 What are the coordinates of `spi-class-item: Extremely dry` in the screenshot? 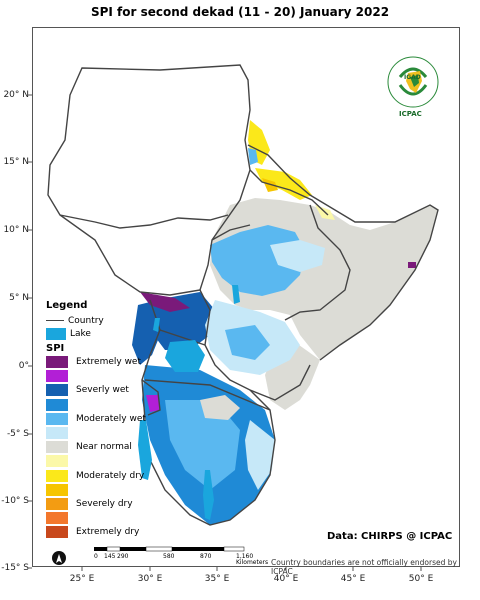 It's located at (96, 532).